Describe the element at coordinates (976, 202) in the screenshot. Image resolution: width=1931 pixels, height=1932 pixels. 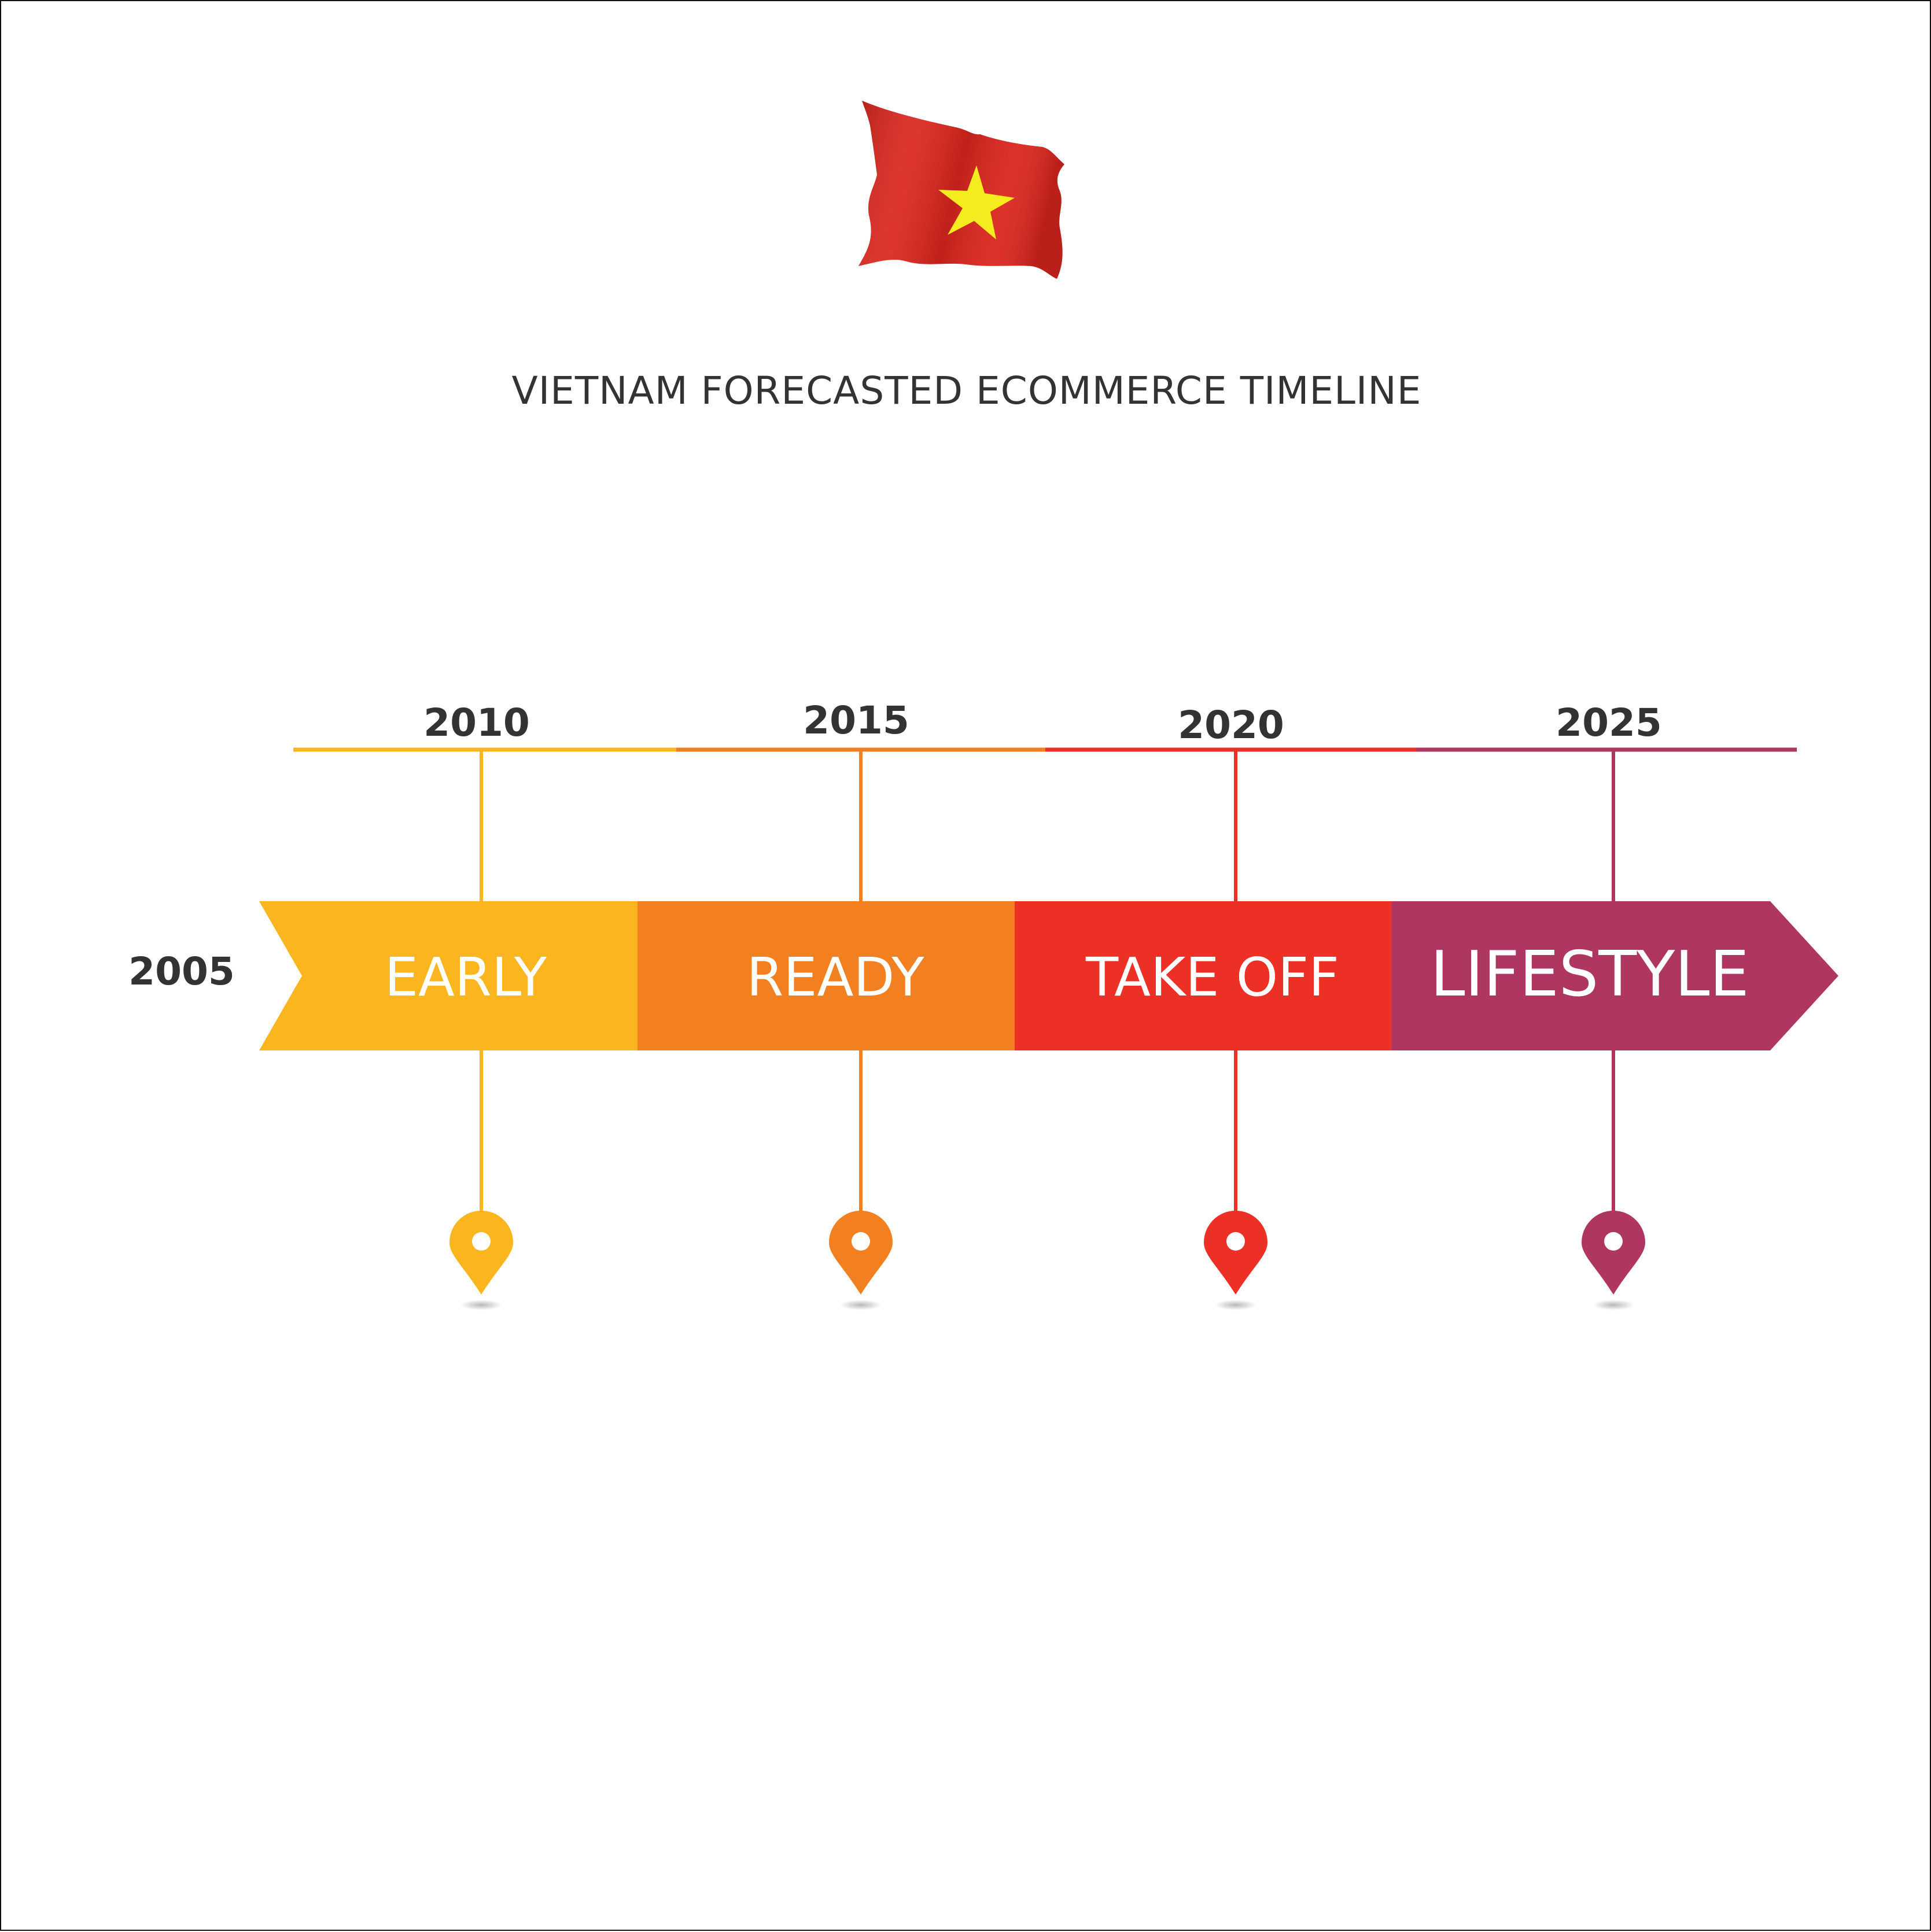
I see `flag-star` at that location.